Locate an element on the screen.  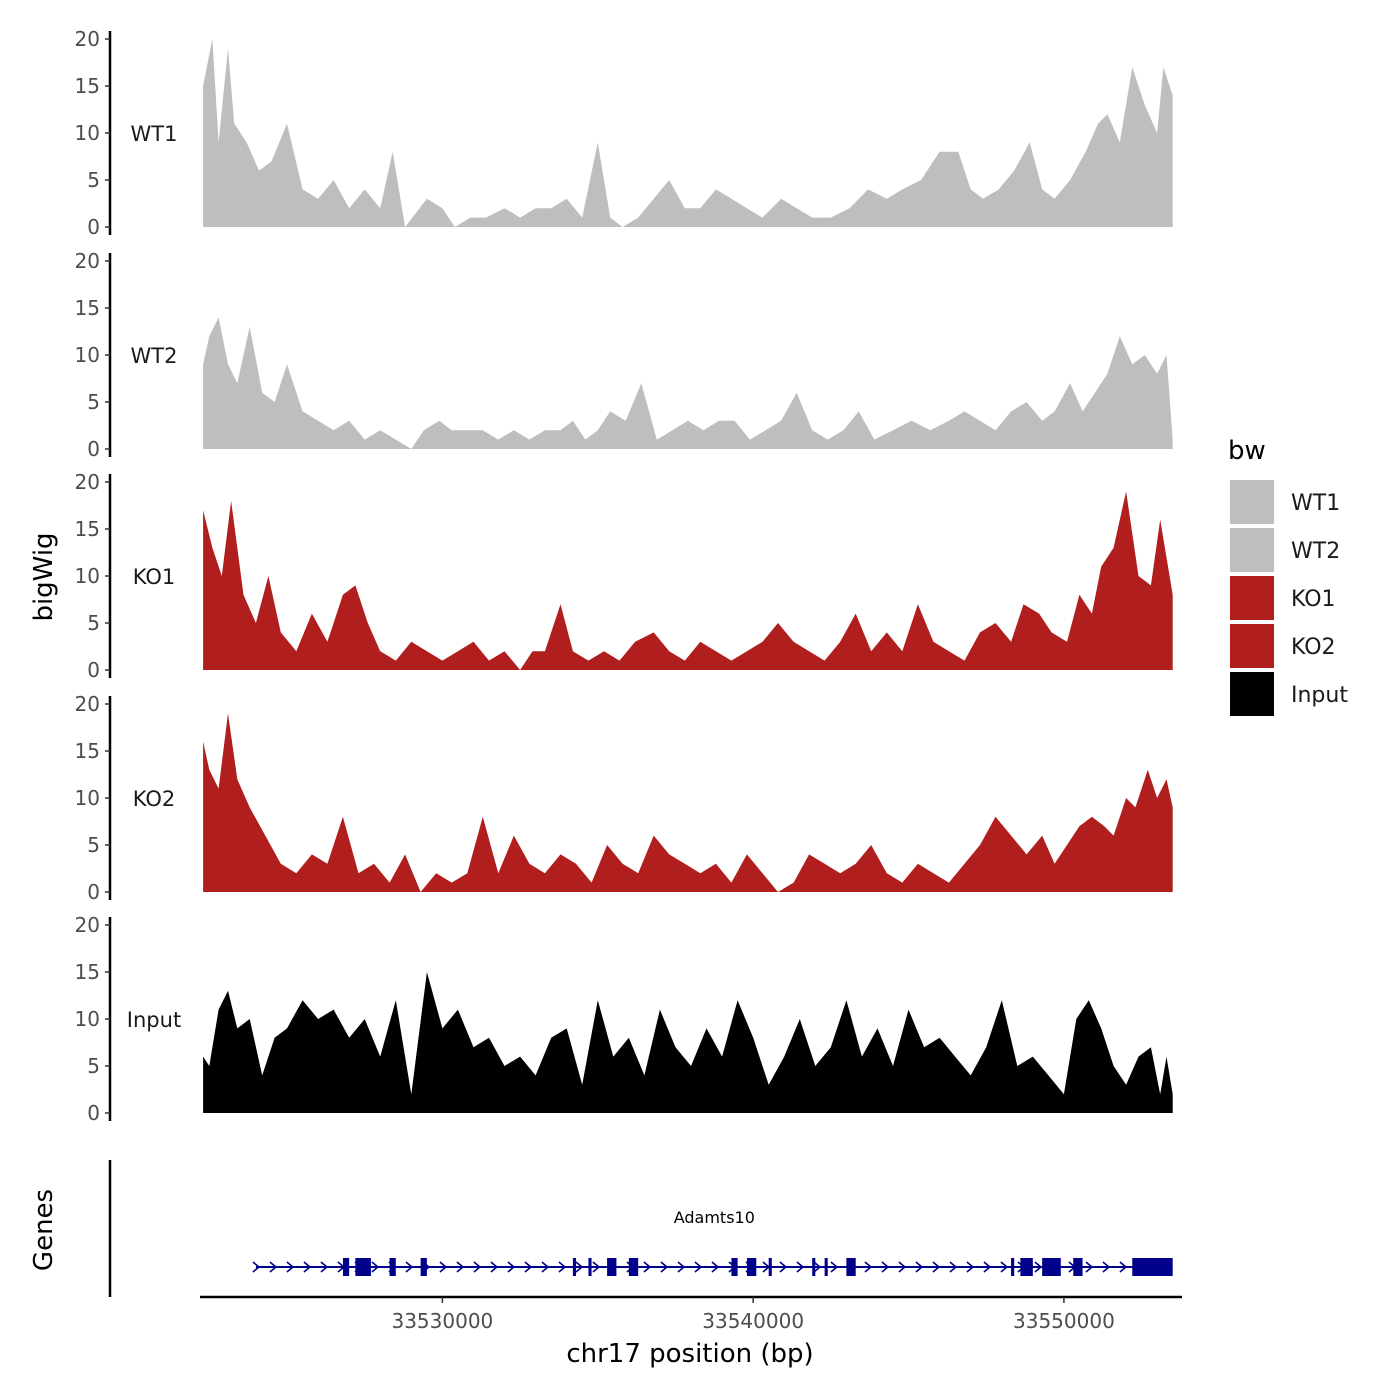
track-label-input: Input is located at coordinates (154, 1020).